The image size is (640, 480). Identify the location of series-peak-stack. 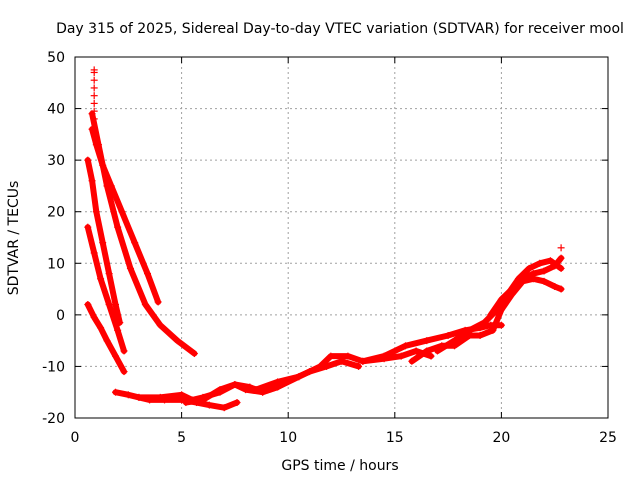
(94, 95).